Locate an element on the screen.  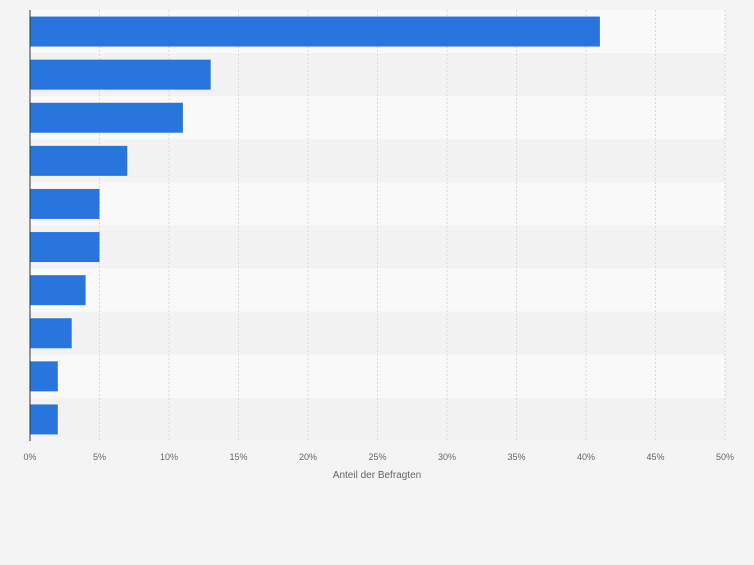
x-tick-label: 5% is located at coordinates (99, 457).